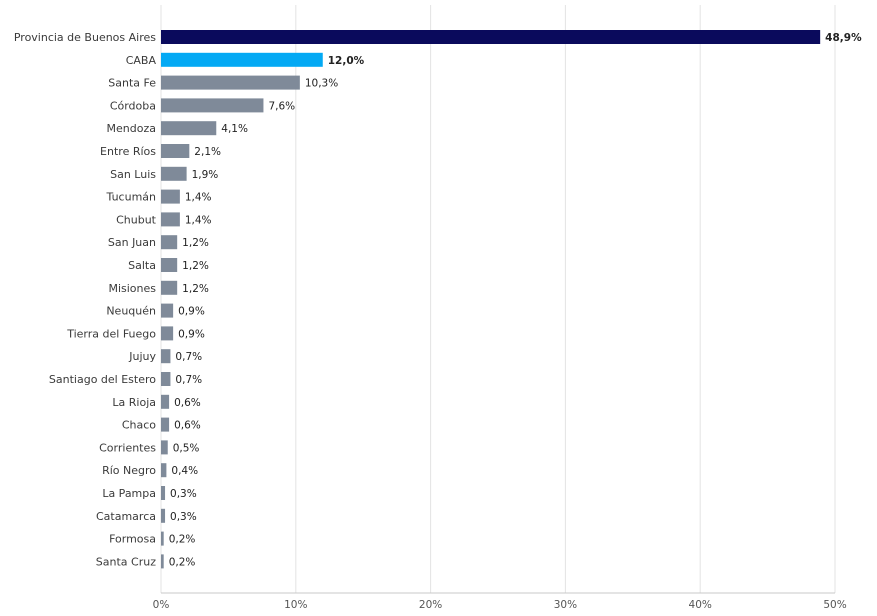 The width and height of the screenshot is (877, 616). Describe the element at coordinates (843, 38) in the screenshot. I see `value-label: 48,9%` at that location.